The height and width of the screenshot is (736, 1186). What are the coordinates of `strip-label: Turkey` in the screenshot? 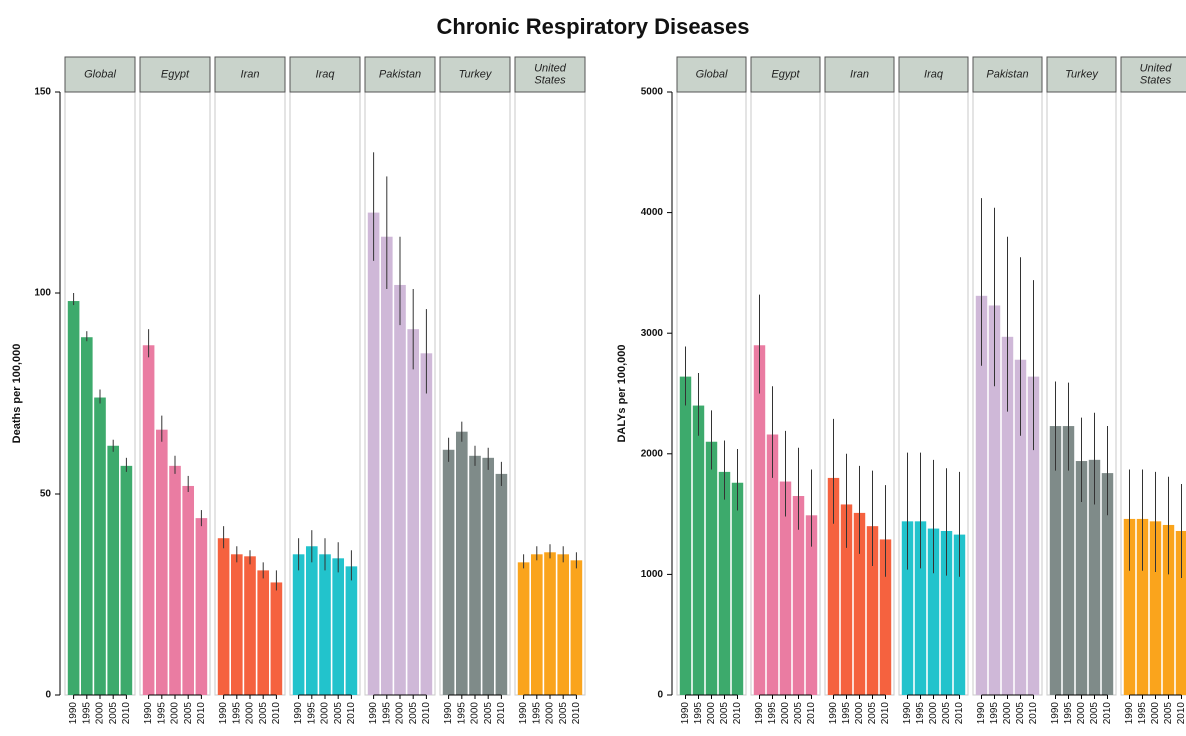 It's located at (1082, 74).